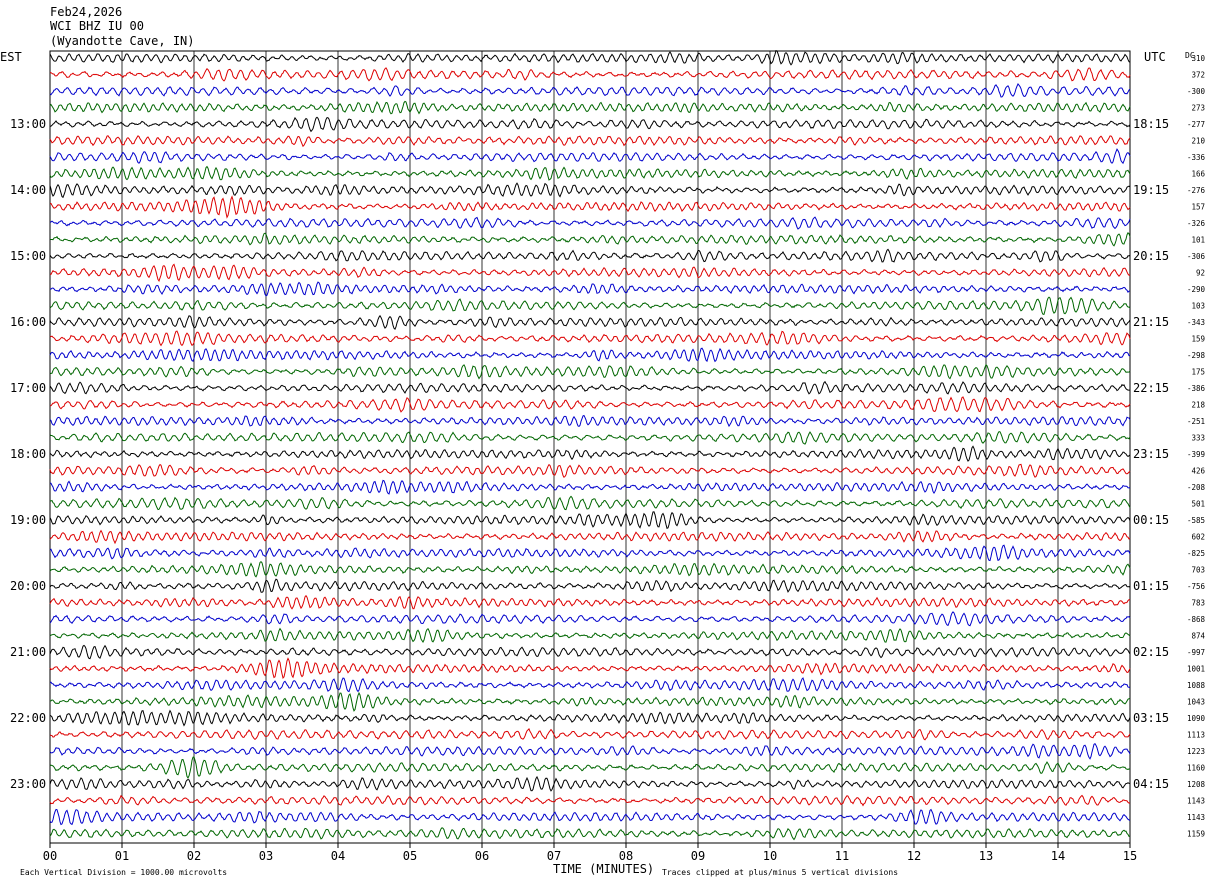 This screenshot has width=1210, height=886. Describe the element at coordinates (1198, 108) in the screenshot. I see `dc-offset-label: 273` at that location.